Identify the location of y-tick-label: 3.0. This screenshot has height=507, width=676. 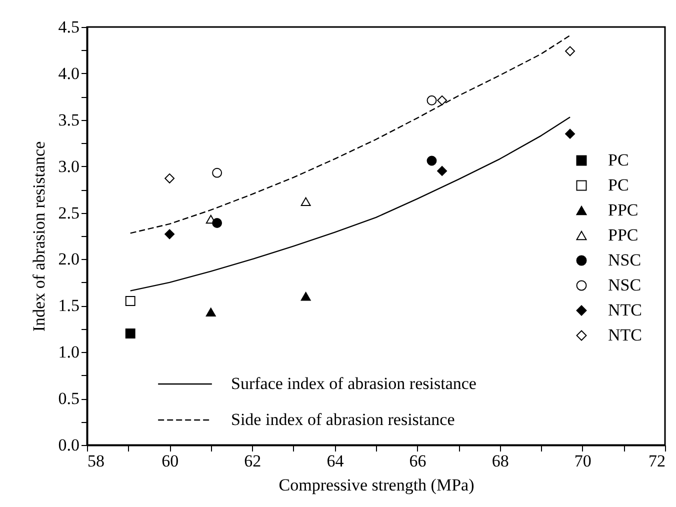
(69, 166).